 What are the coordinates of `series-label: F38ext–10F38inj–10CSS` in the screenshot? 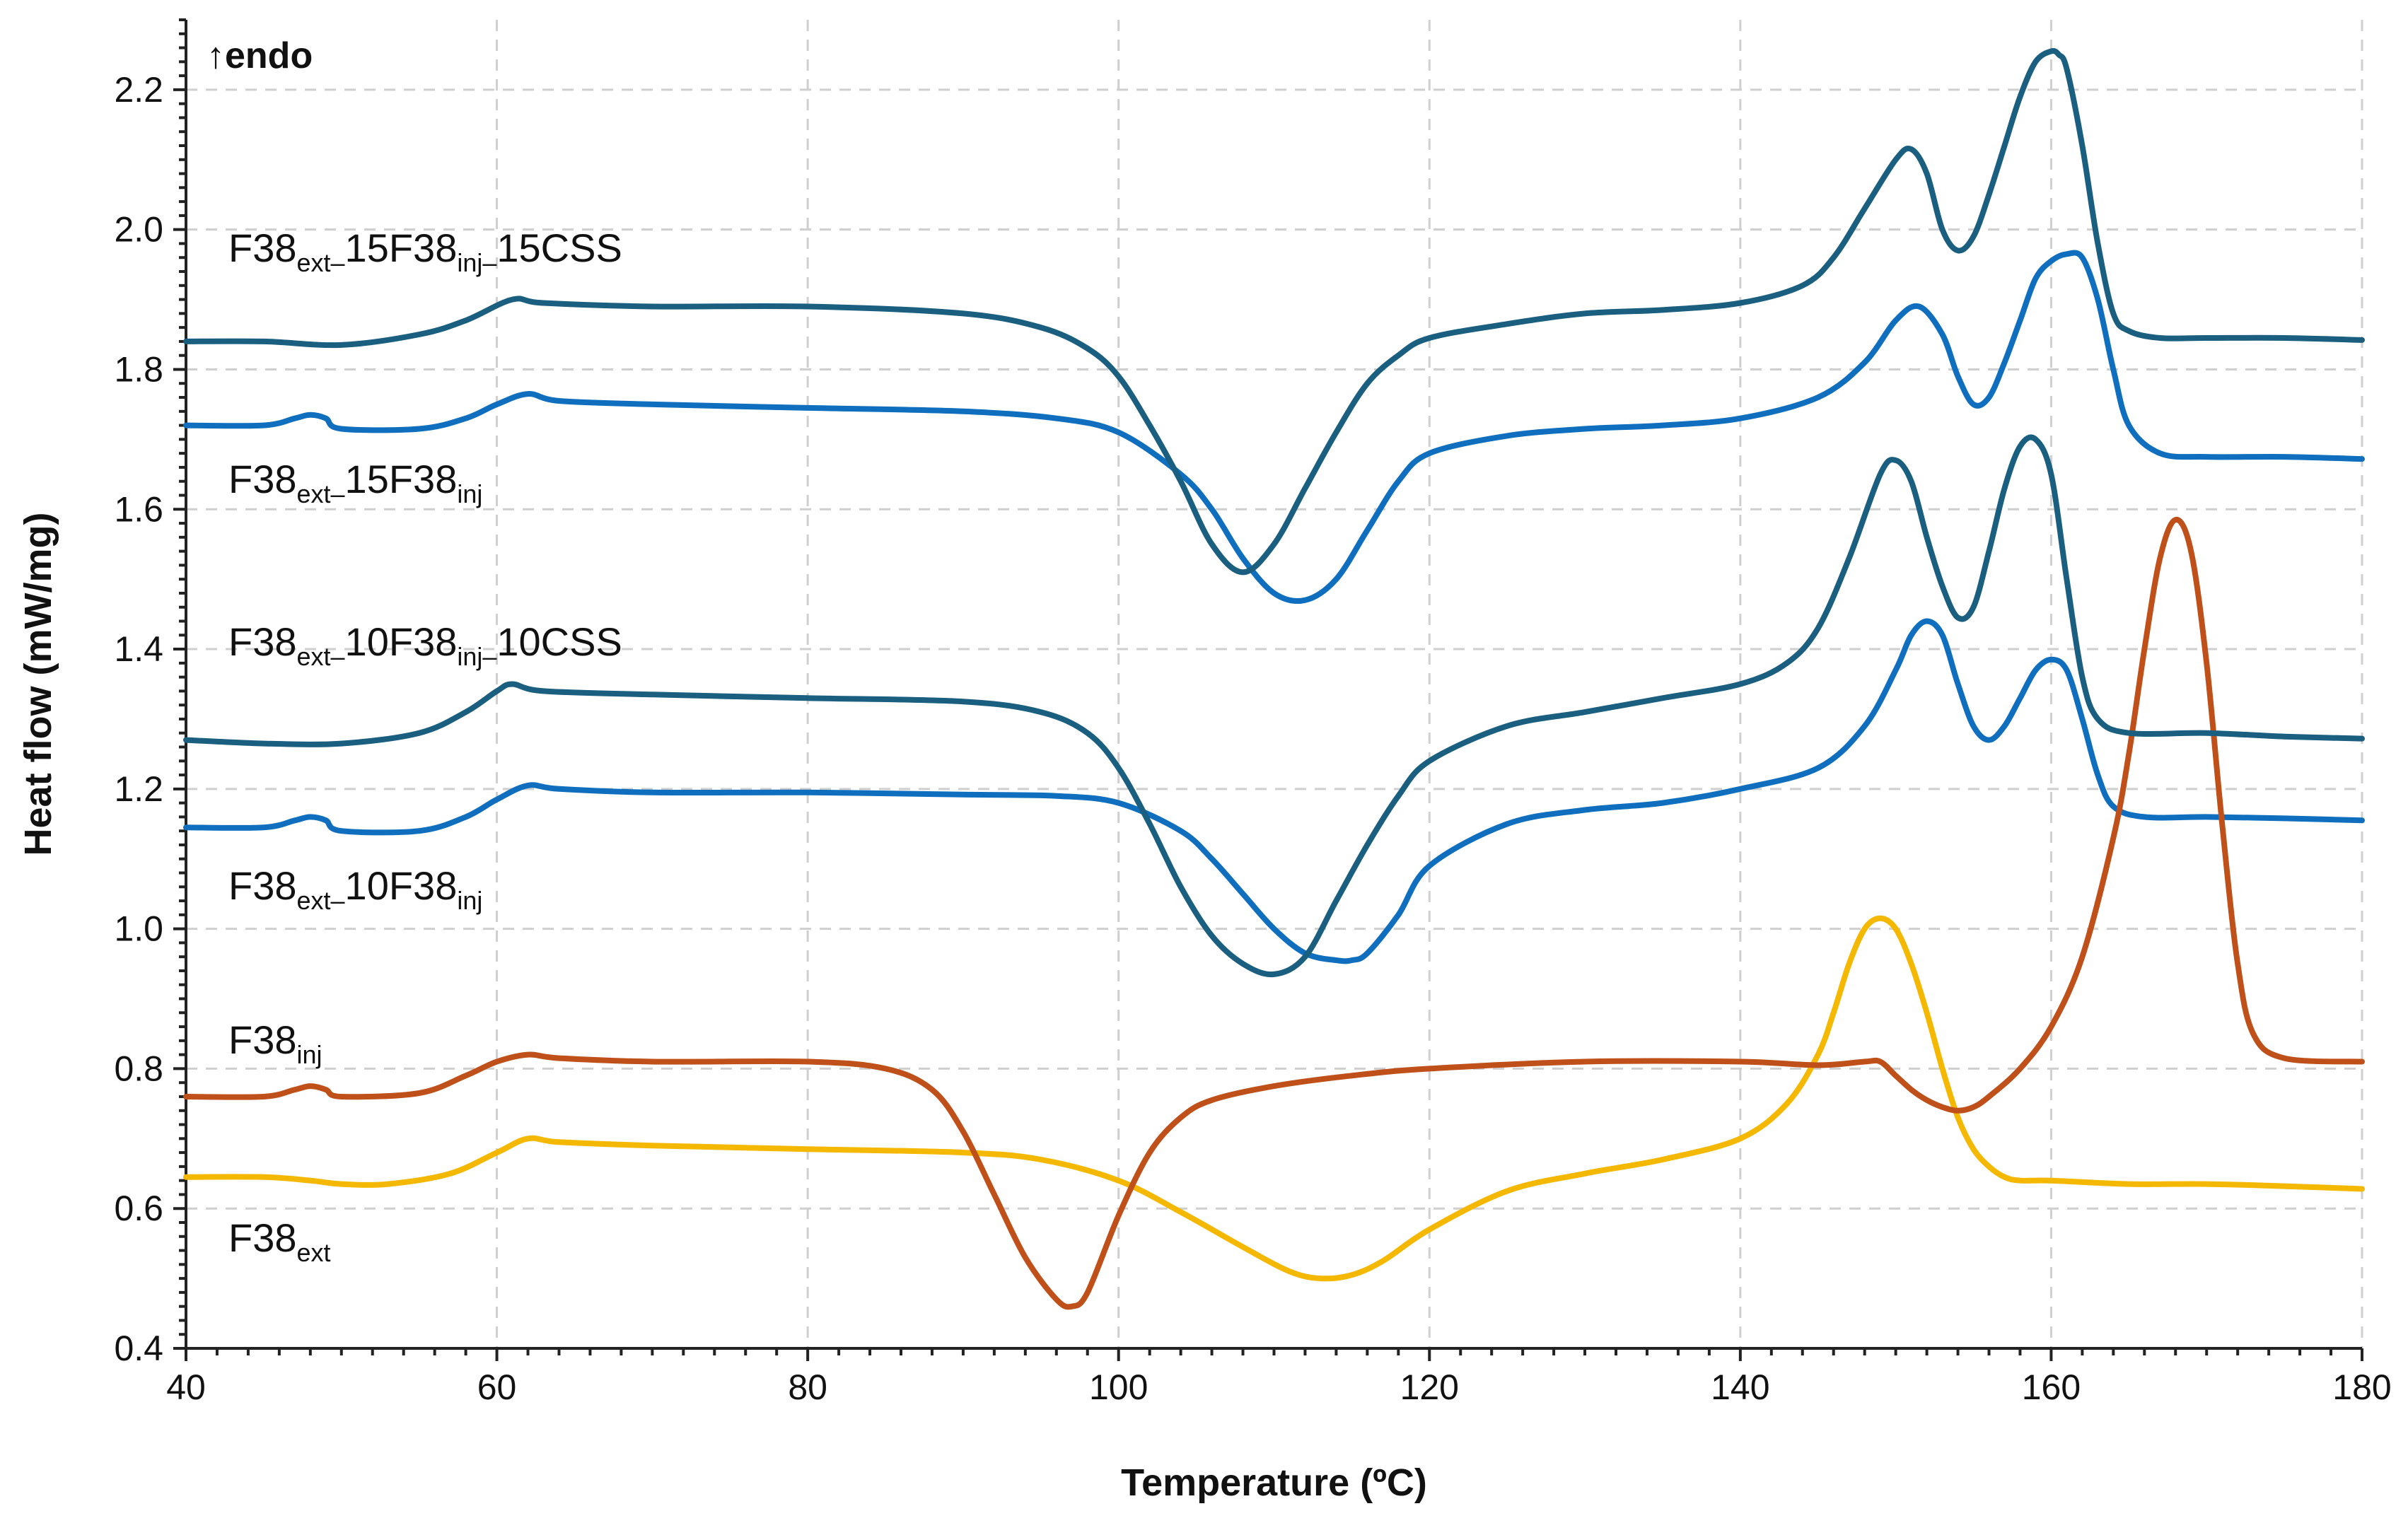 It's located at (425, 645).